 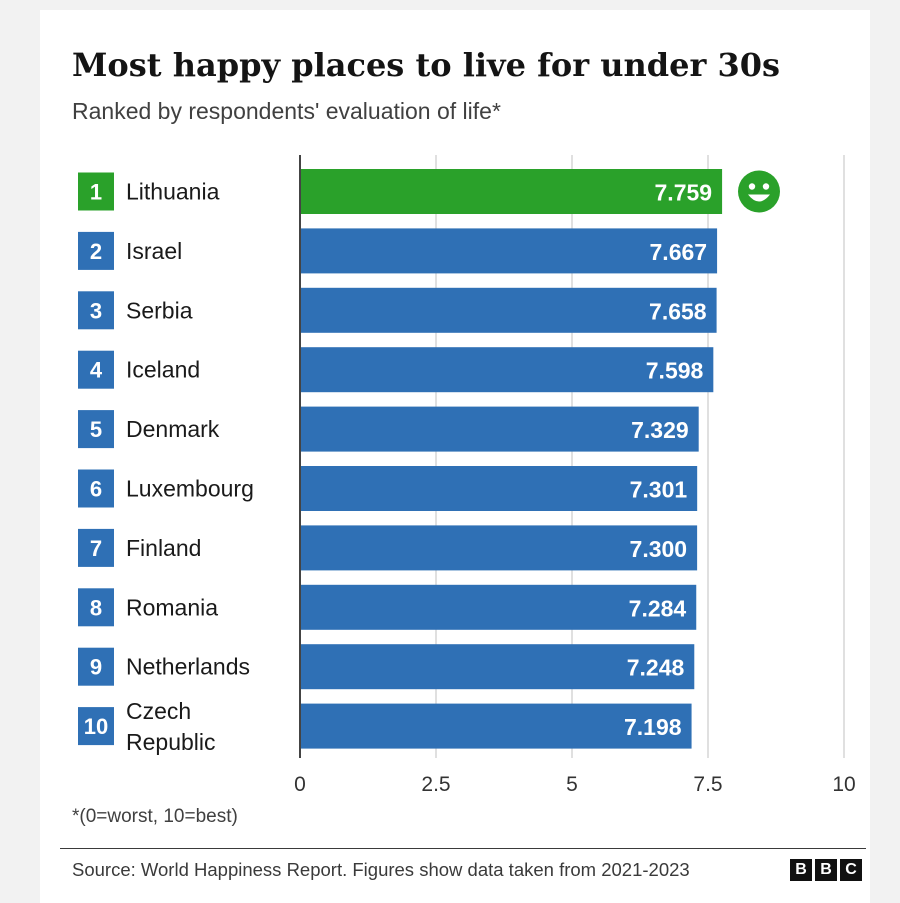 I want to click on rank-number: 4, so click(x=96, y=370).